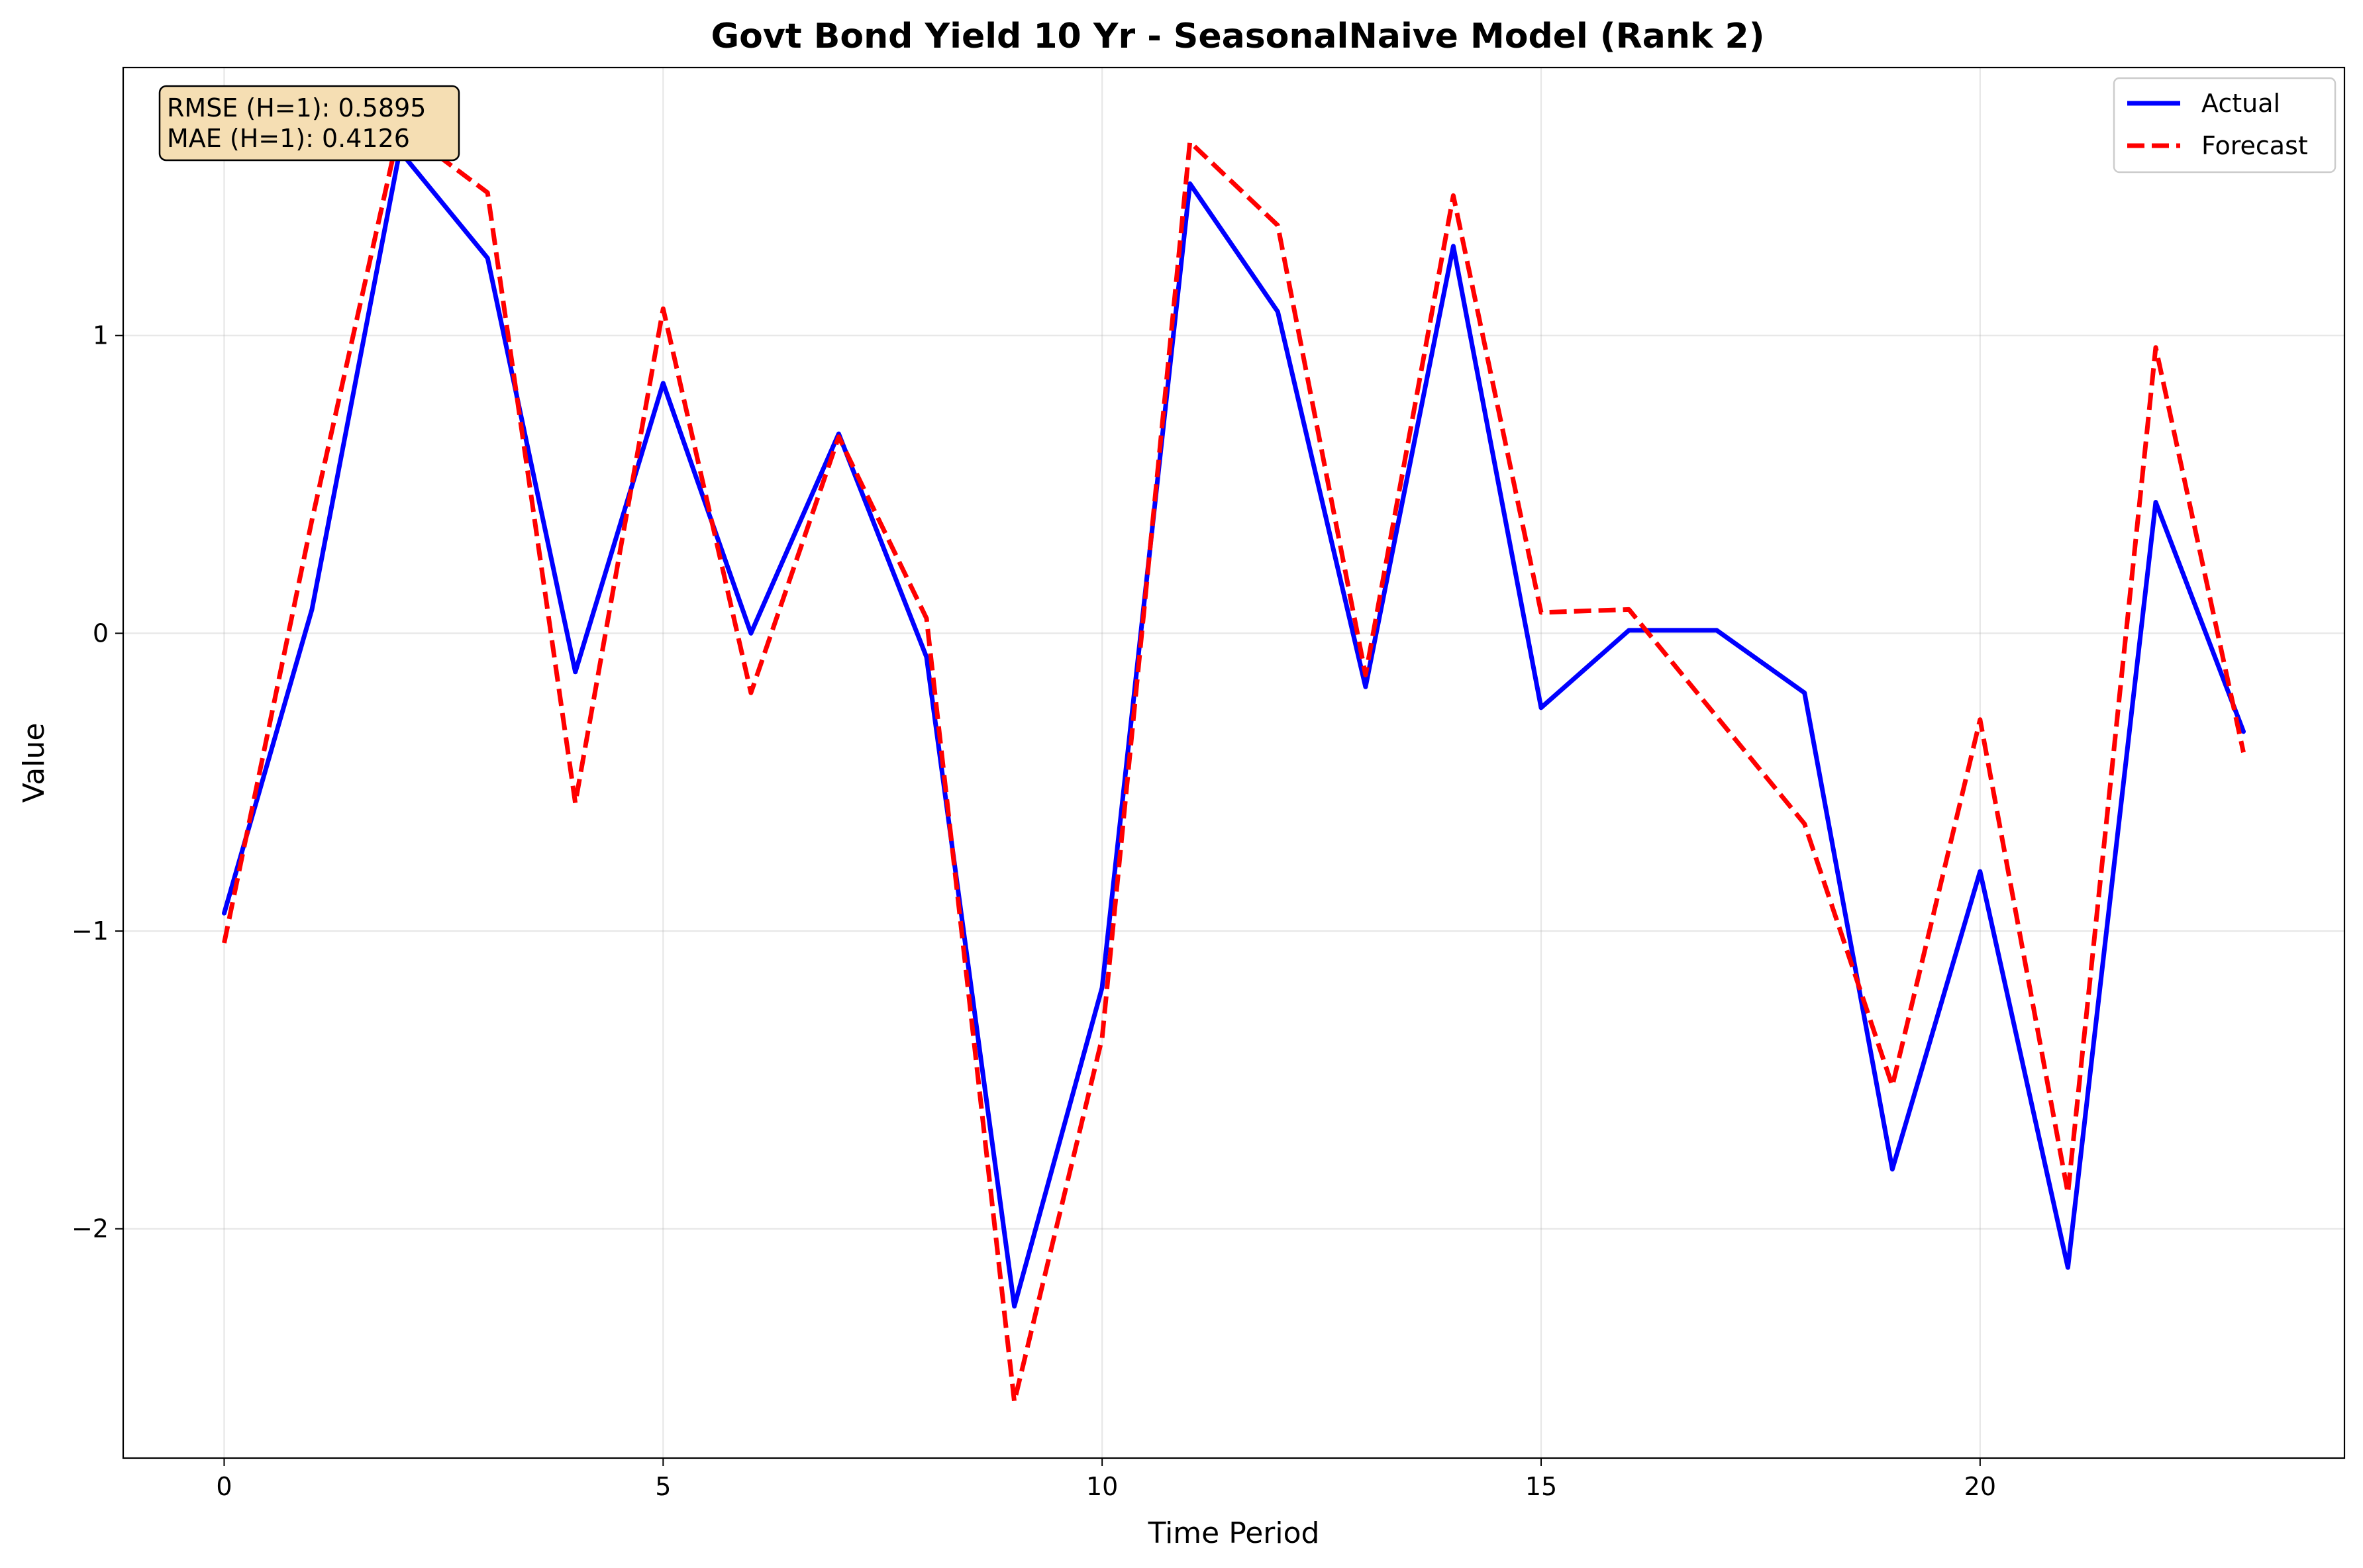  What do you see at coordinates (663, 1486) in the screenshot?
I see `x-tick-label: 5` at bounding box center [663, 1486].